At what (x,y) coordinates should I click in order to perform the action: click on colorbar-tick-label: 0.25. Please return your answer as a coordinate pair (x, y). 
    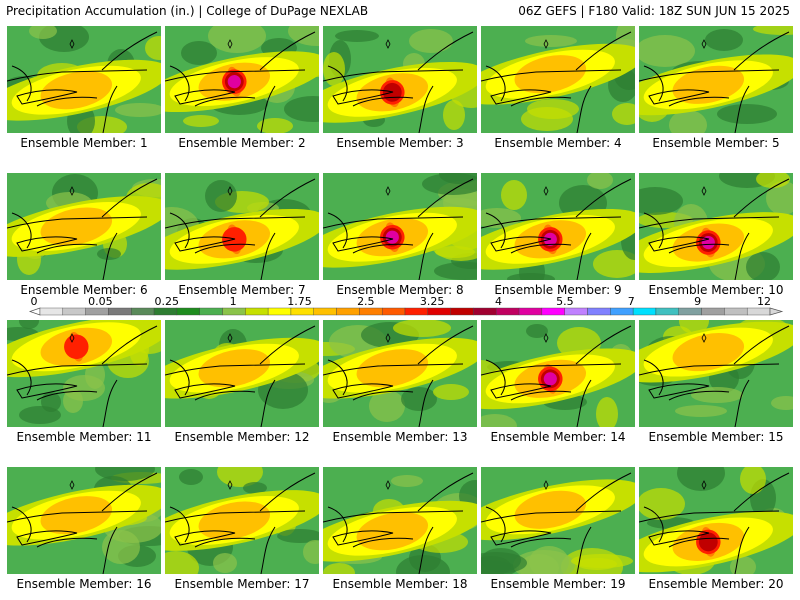
    Looking at the image, I should click on (166, 301).